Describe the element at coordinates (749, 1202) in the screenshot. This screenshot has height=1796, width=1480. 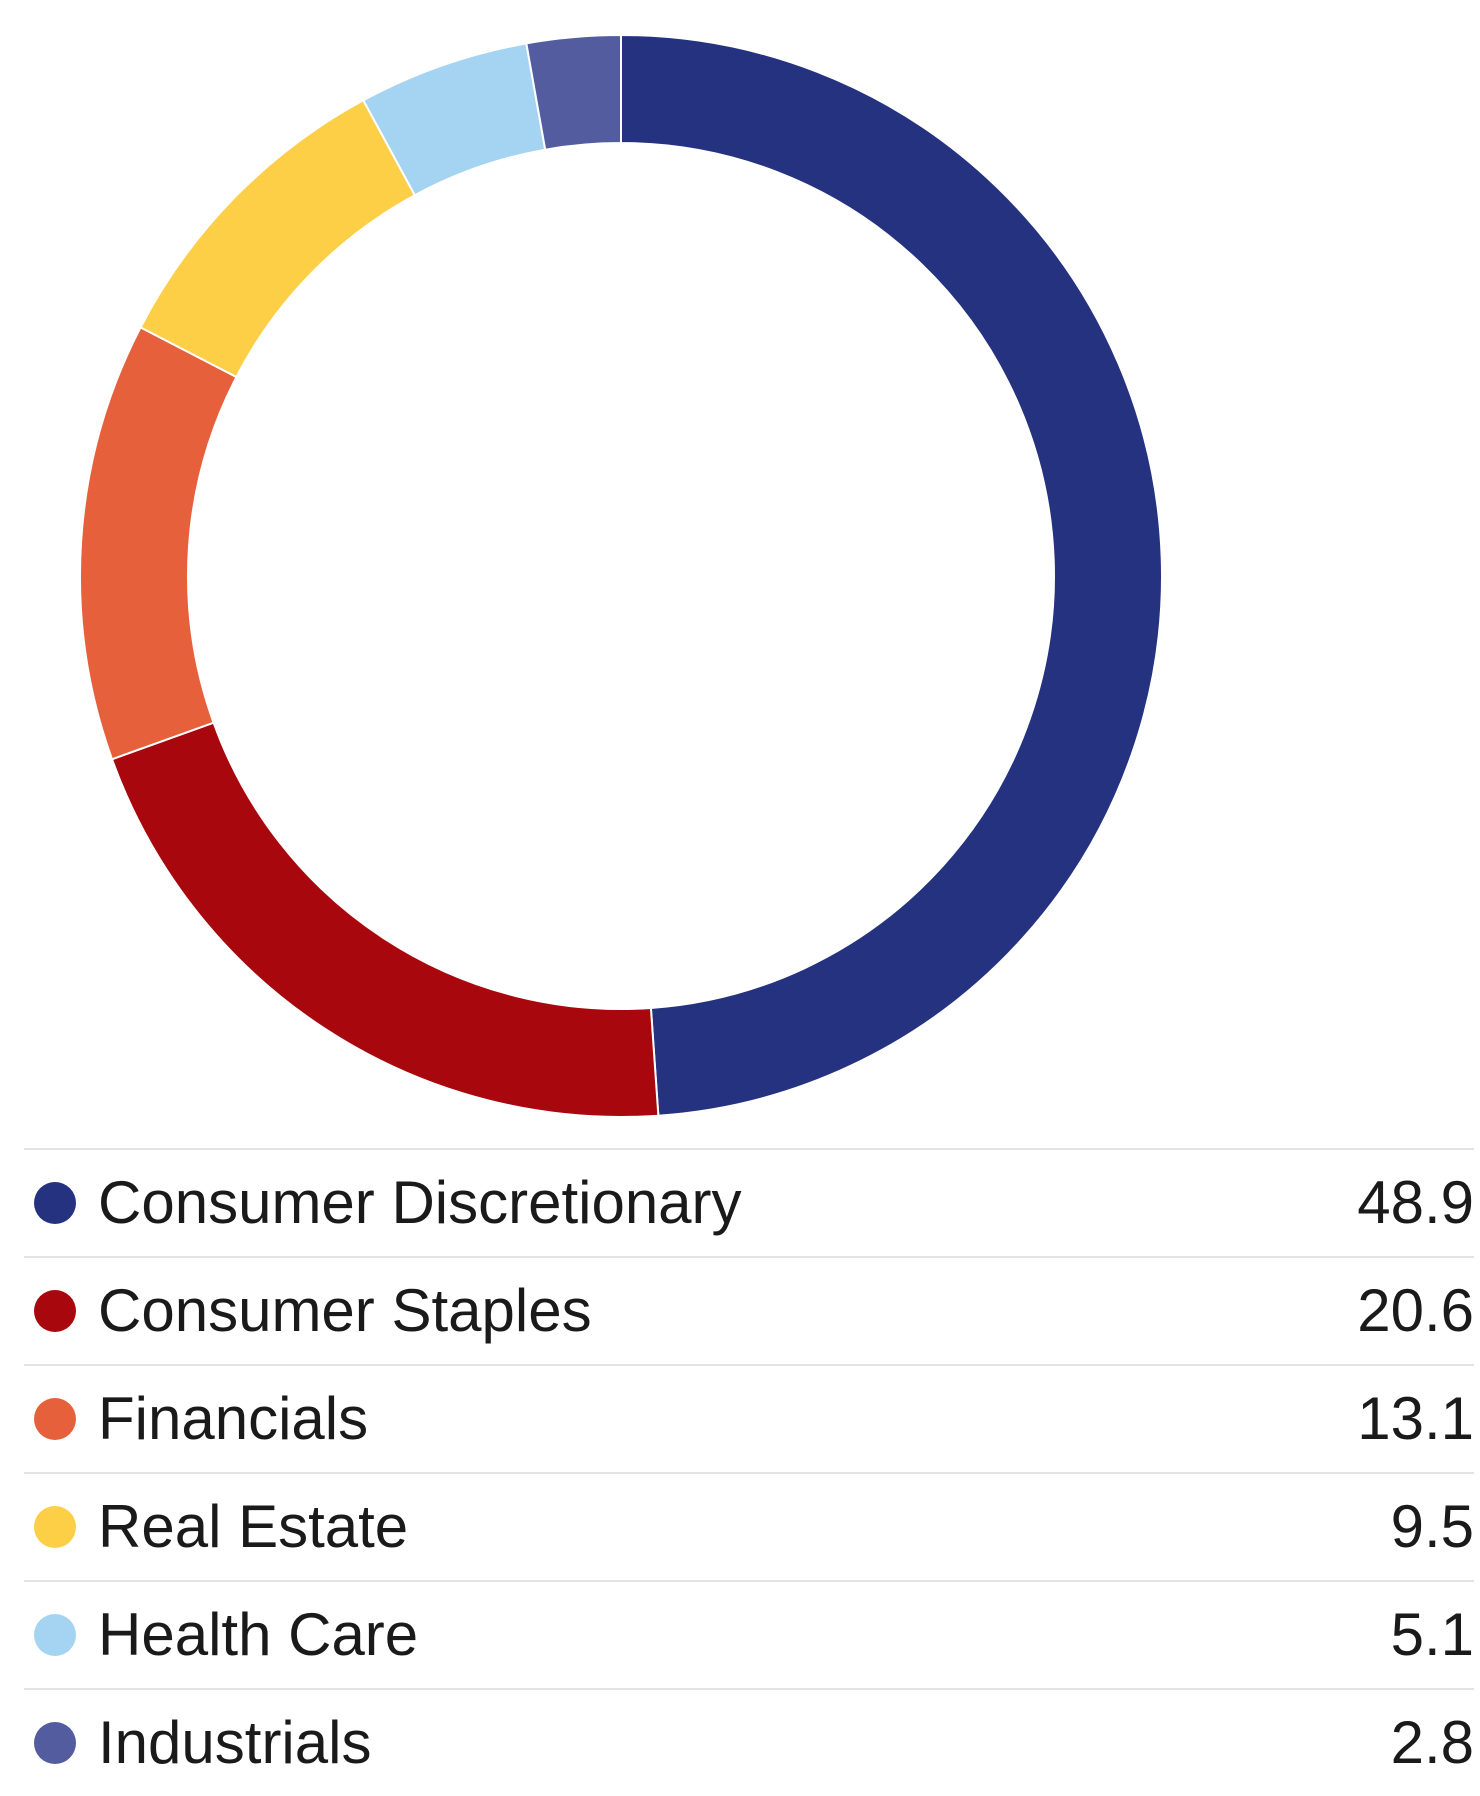
I see `legend-row-consumer-discretionary: Consumer Discretionary 48.9` at that location.